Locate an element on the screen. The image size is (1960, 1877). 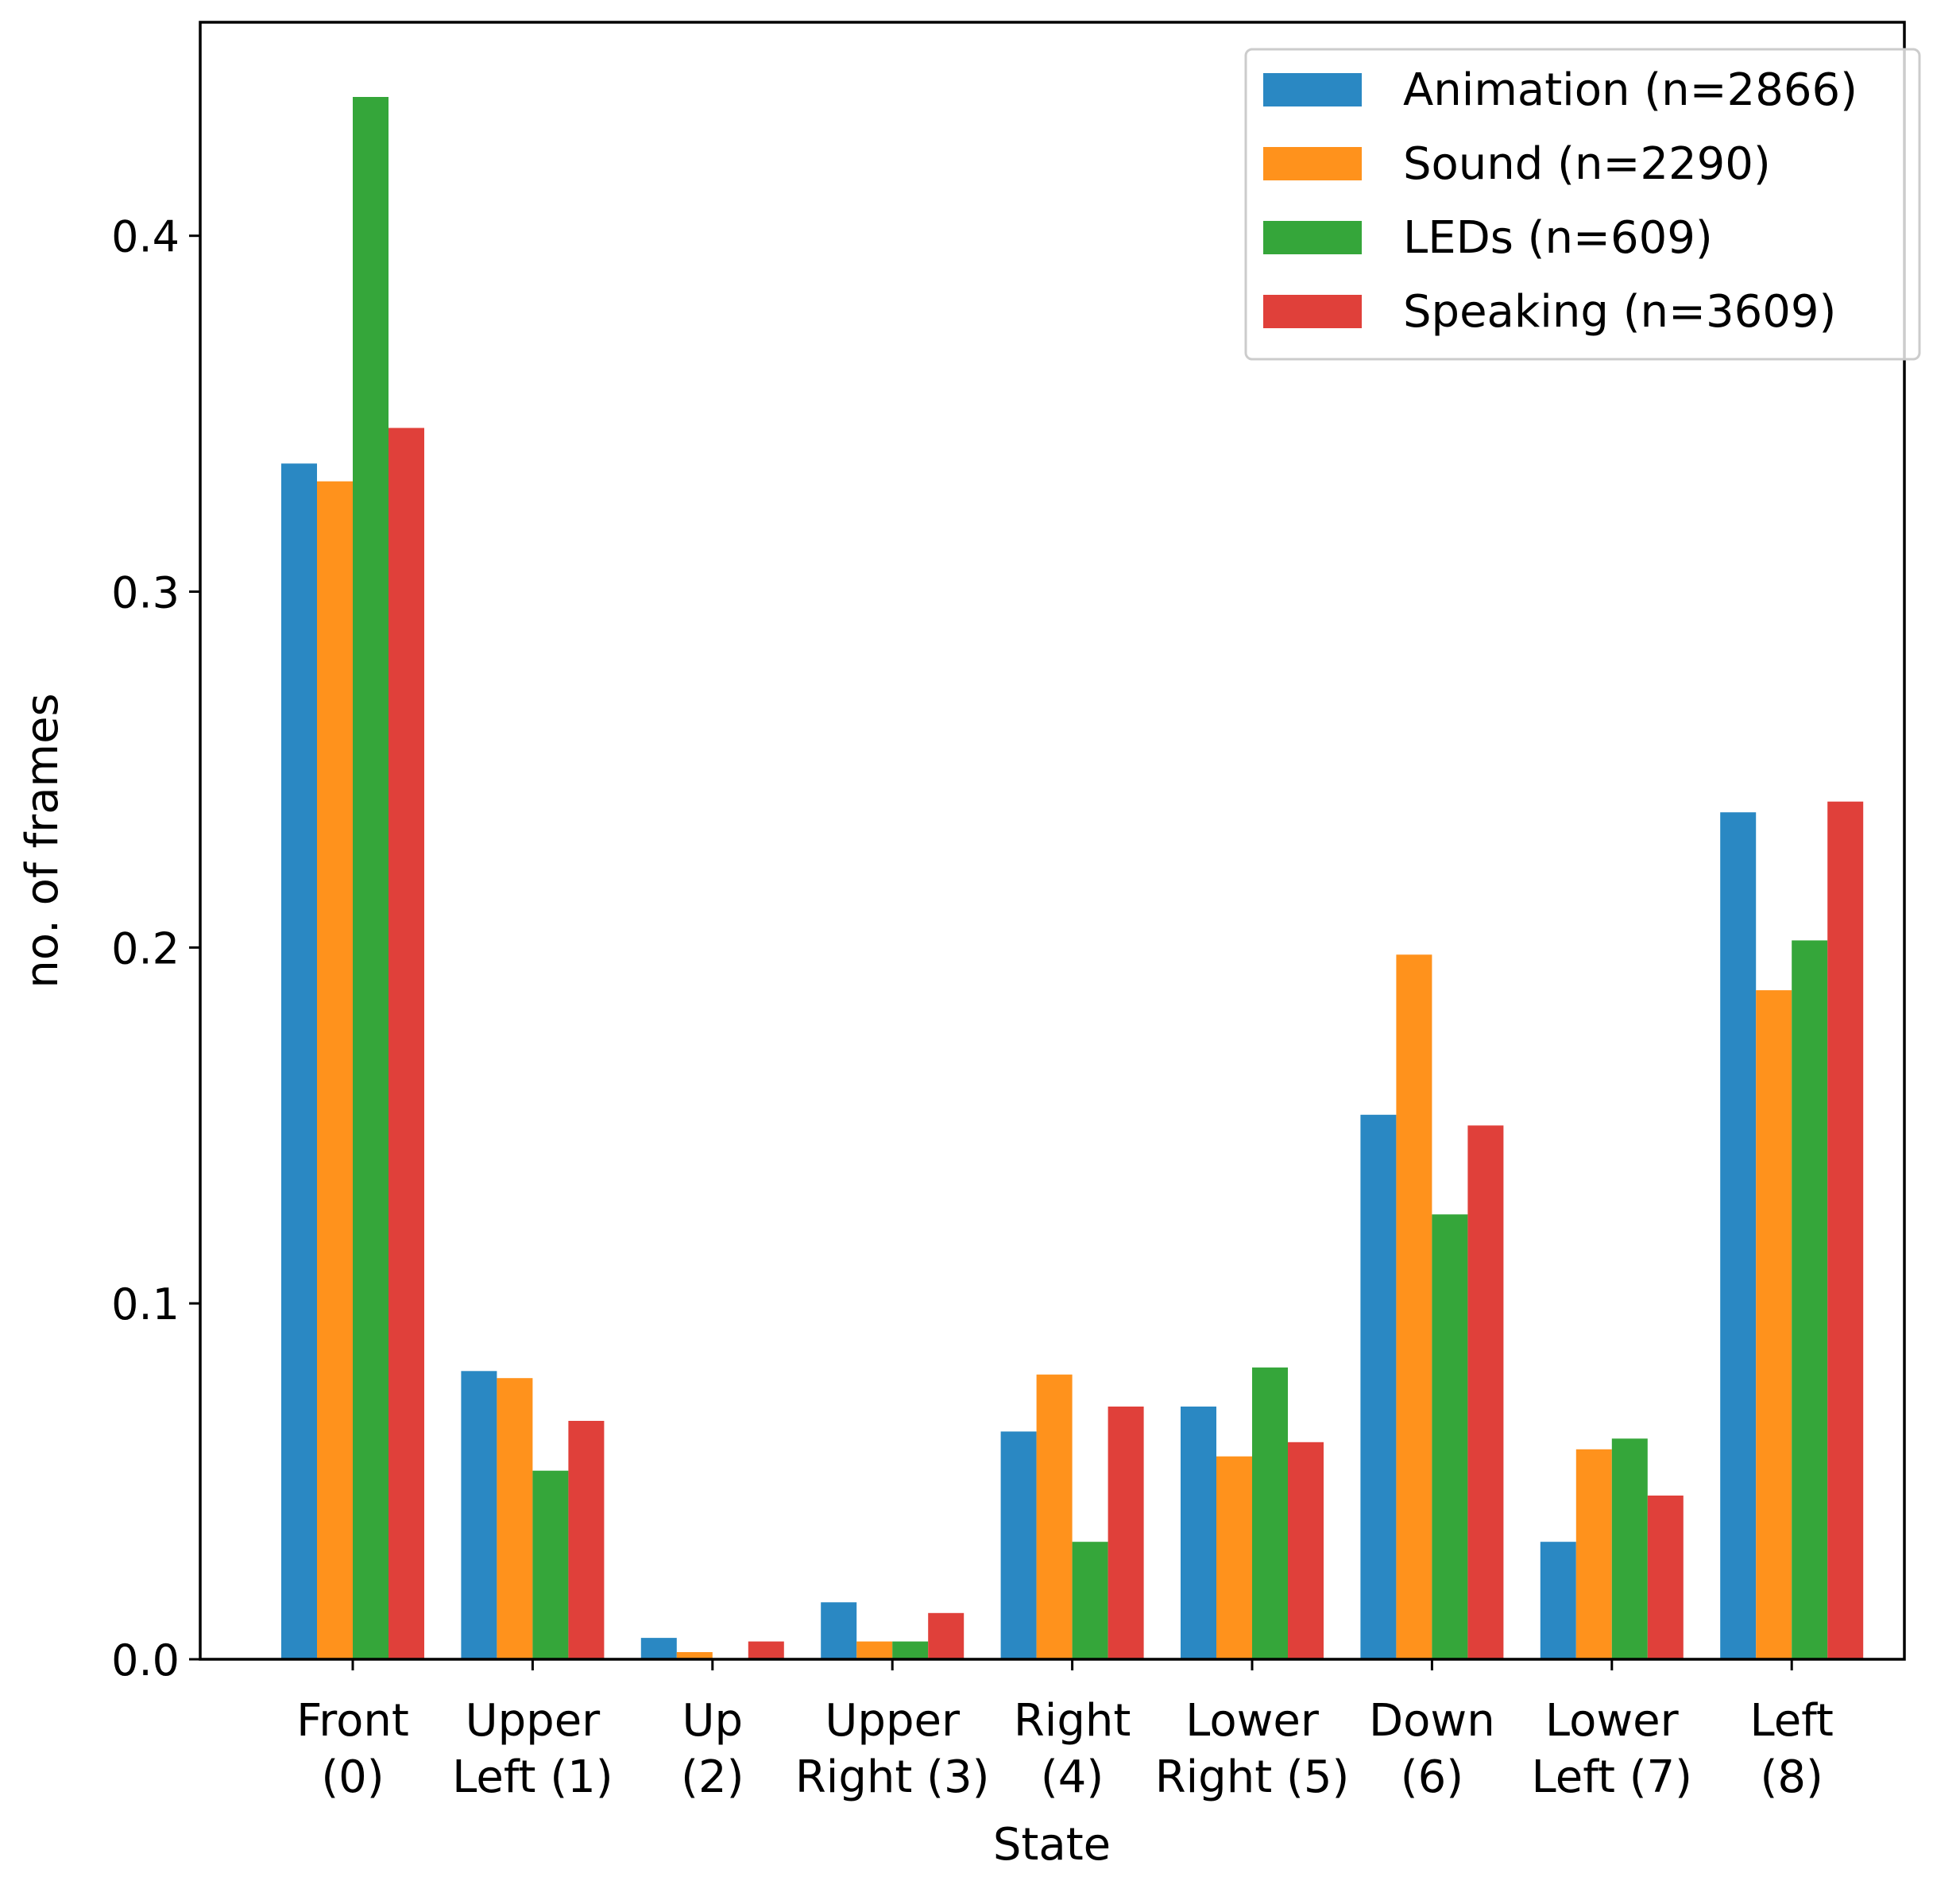
x-tick-label: (6) is located at coordinates (1432, 1777).